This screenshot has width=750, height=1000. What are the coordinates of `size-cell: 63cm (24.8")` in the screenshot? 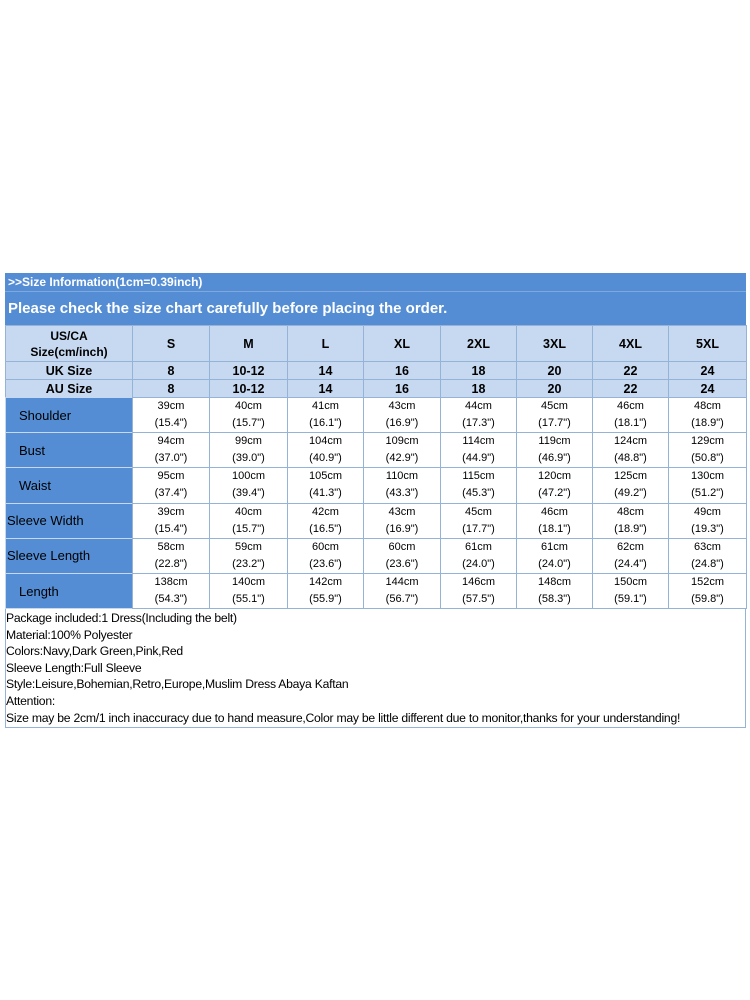 It's located at (707, 555).